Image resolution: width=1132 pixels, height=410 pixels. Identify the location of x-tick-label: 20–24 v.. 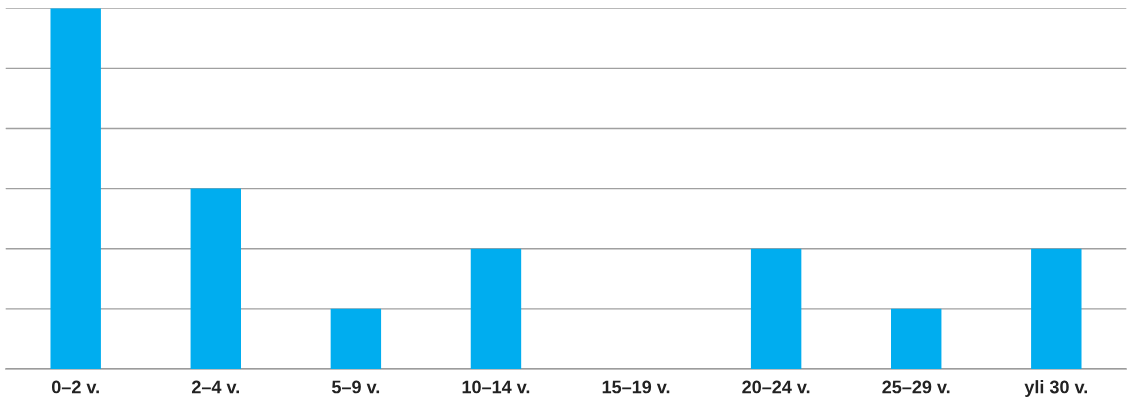
(776, 387).